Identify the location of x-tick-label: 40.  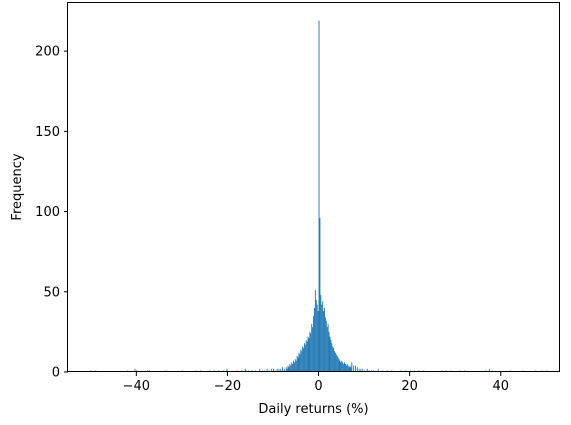
(501, 386).